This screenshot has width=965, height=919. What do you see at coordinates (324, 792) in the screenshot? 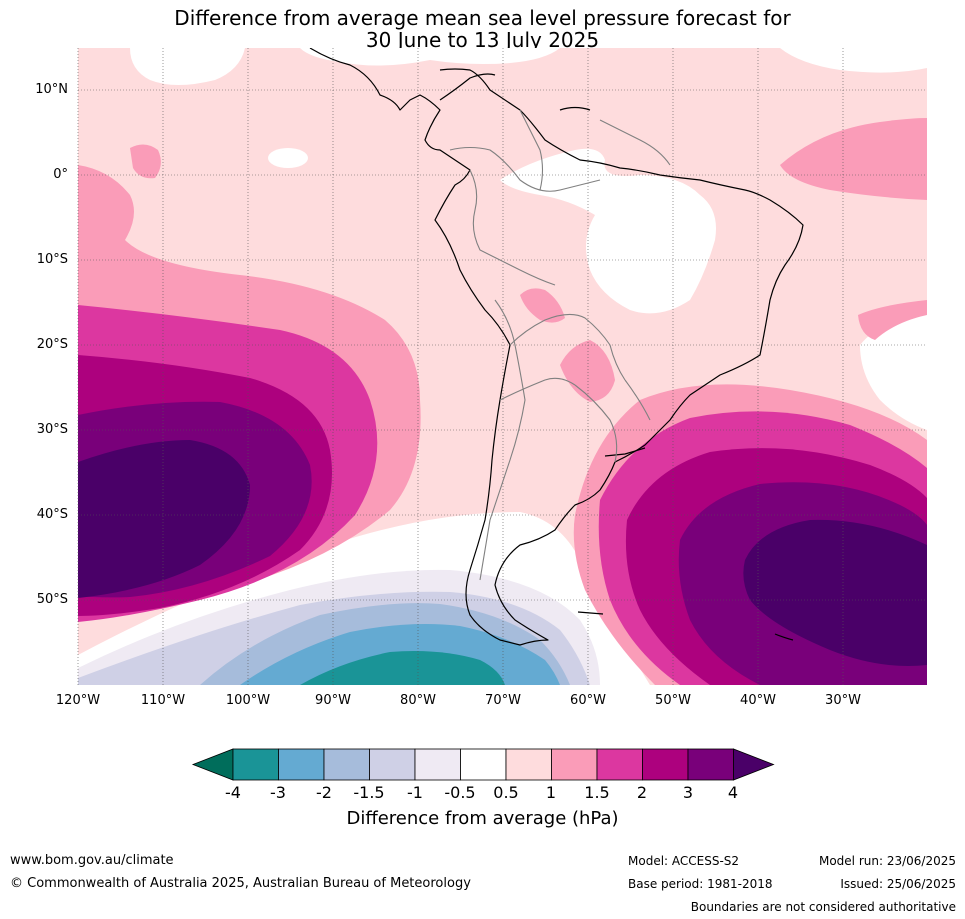
I see `colorbar-tick: -2` at bounding box center [324, 792].